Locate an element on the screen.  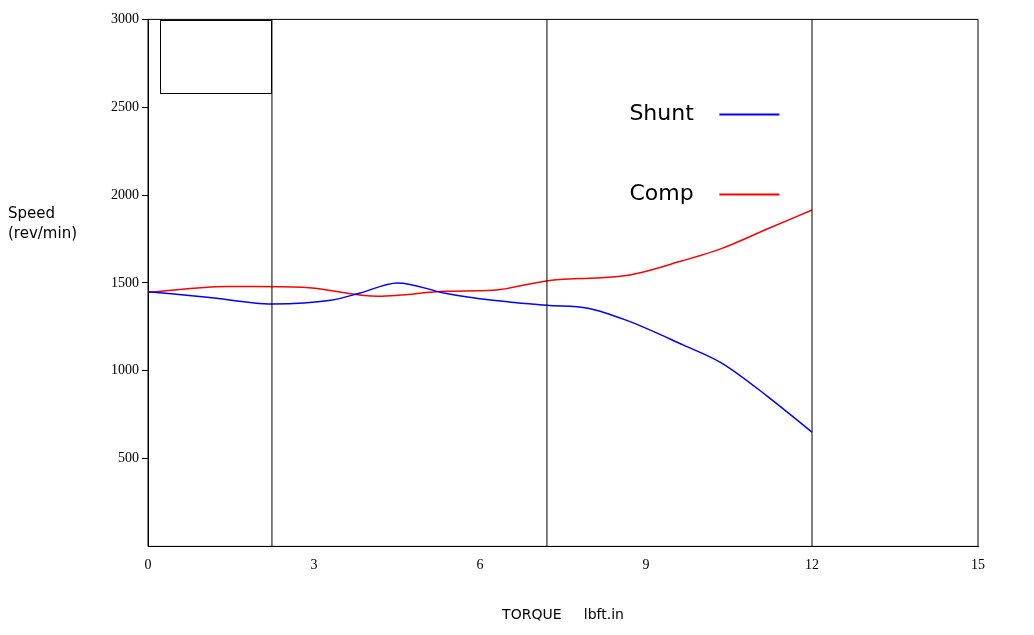
y-tick-label: 2000 is located at coordinates (125, 194).